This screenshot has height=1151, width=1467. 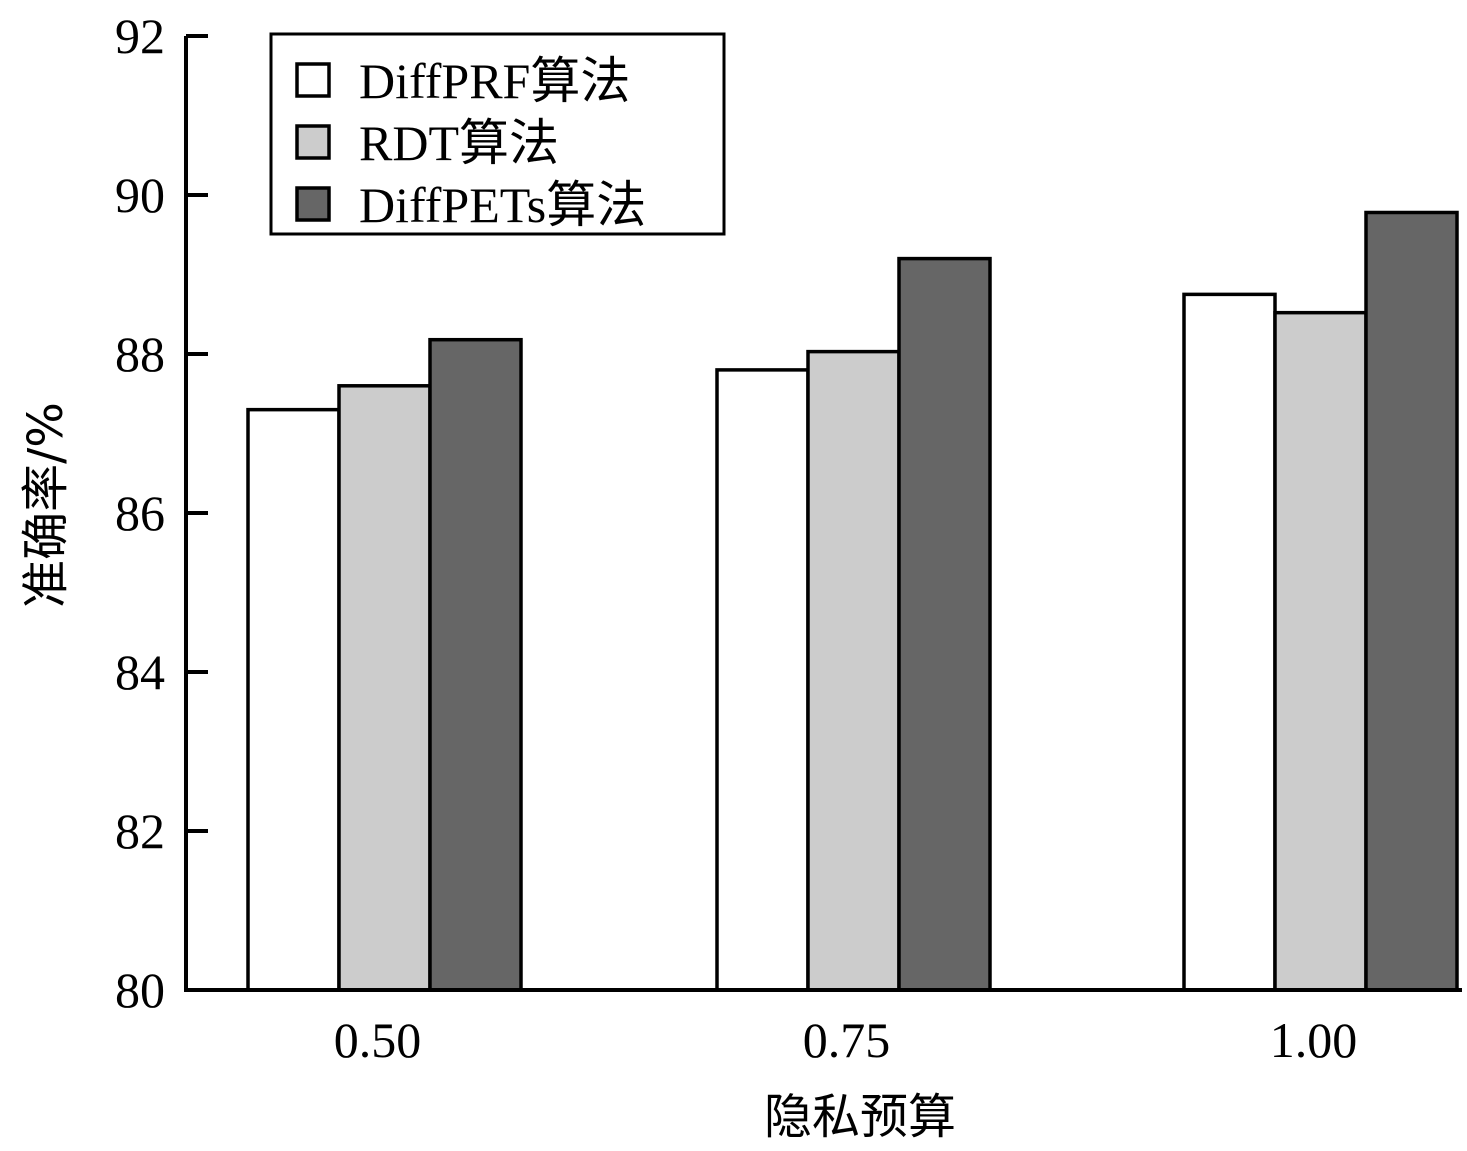 What do you see at coordinates (140, 990) in the screenshot?
I see `y-tick-label: 80` at bounding box center [140, 990].